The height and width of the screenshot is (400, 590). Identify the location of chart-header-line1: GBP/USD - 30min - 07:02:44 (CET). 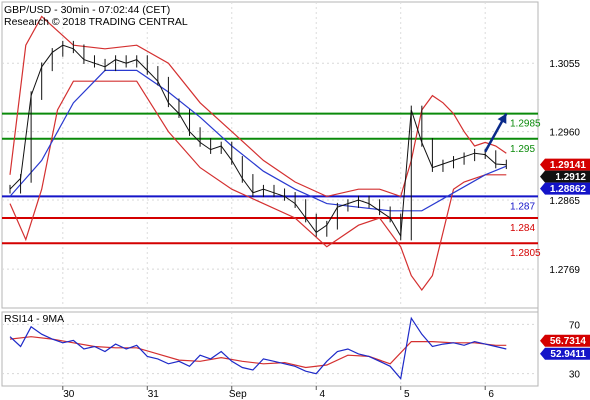
(87, 10).